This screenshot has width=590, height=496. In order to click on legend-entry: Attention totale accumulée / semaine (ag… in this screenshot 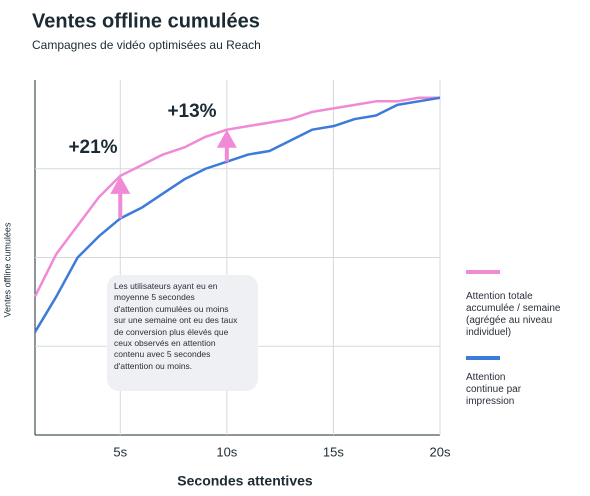, I will do `click(513, 314)`.